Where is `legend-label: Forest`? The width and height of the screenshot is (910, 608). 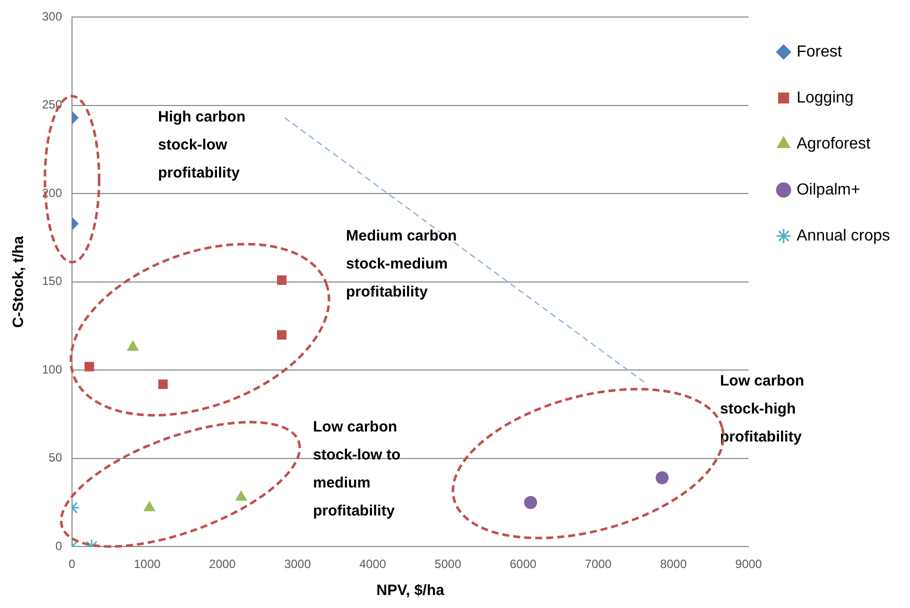
legend-label: Forest is located at coordinates (819, 51).